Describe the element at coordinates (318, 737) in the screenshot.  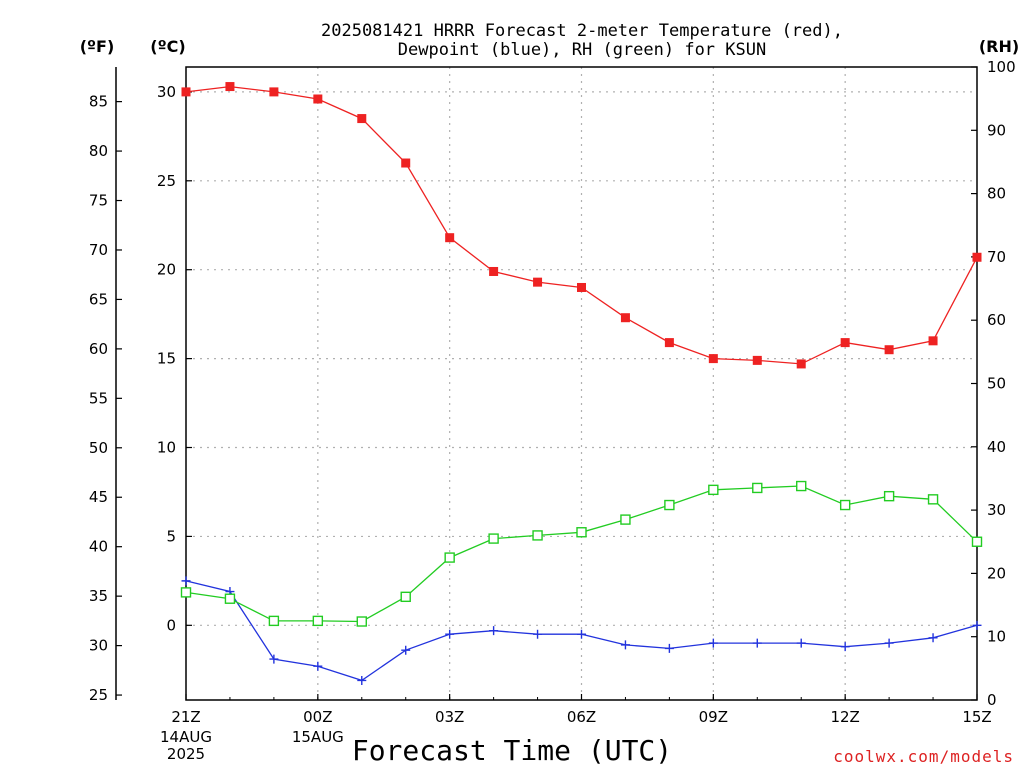
I see `x-tick-date-label: 15AUG` at that location.